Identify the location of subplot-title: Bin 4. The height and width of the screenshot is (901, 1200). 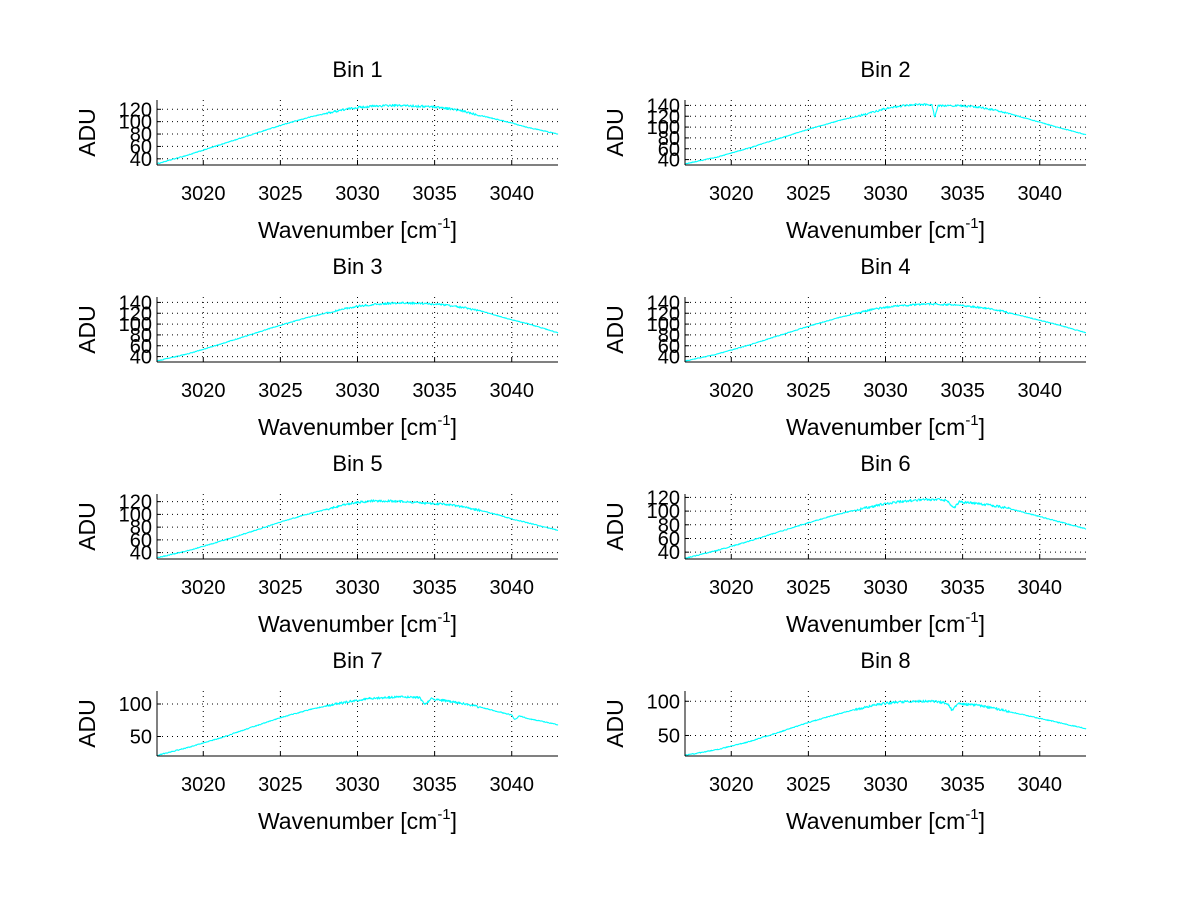
(885, 266).